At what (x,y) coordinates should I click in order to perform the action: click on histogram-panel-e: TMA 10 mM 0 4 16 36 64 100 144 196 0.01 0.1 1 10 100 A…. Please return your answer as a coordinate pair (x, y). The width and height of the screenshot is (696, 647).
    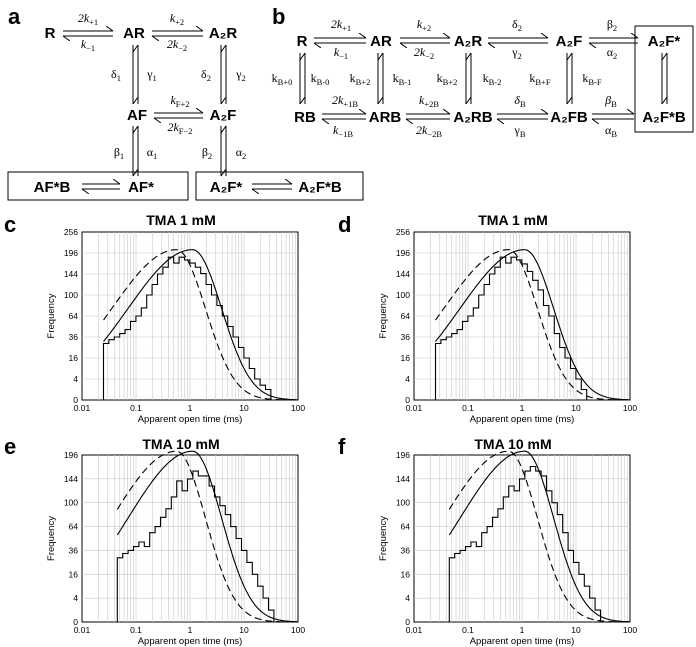
    Looking at the image, I should click on (175, 541).